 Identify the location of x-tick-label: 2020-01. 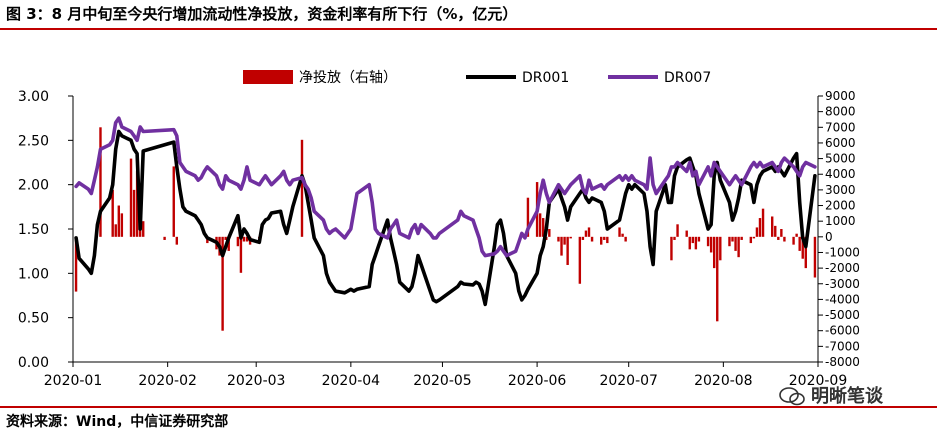
(73, 381).